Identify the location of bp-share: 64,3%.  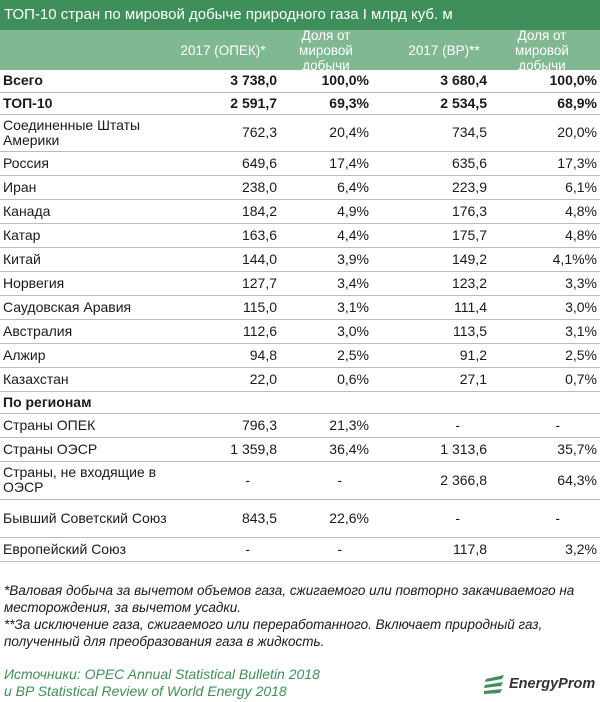
(545, 480).